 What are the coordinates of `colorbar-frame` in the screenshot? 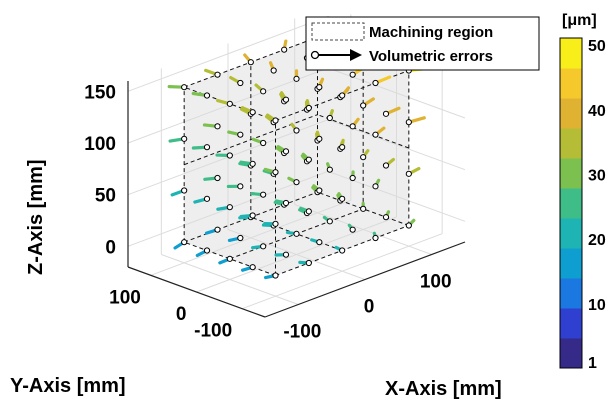 It's located at (571, 203).